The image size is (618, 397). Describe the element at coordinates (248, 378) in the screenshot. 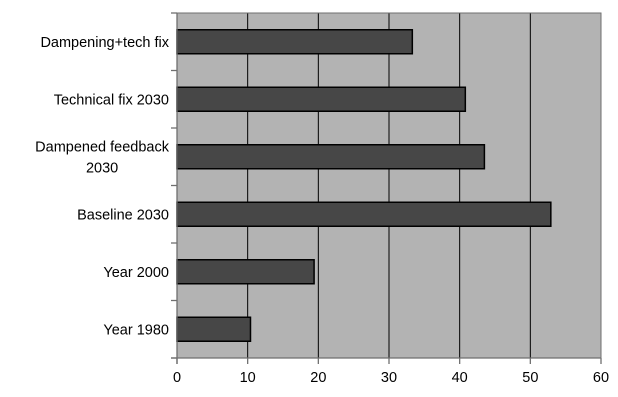

I see `x-tick-label-10: 10` at that location.